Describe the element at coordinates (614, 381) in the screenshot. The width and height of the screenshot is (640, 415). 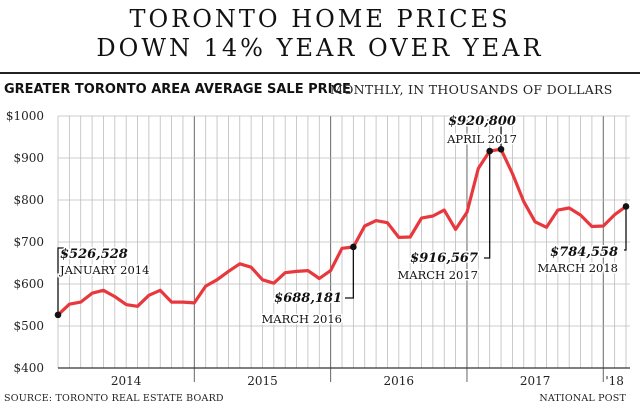
I see `x-tick-label: '18` at that location.